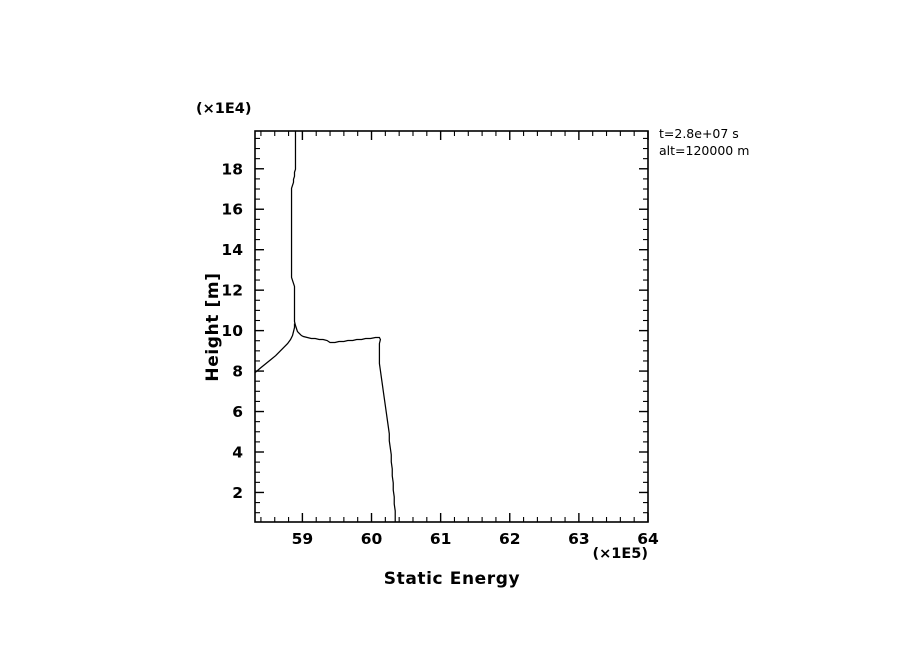 This screenshot has height=654, width=904. What do you see at coordinates (237, 493) in the screenshot?
I see `y-tick-label: 2` at bounding box center [237, 493].